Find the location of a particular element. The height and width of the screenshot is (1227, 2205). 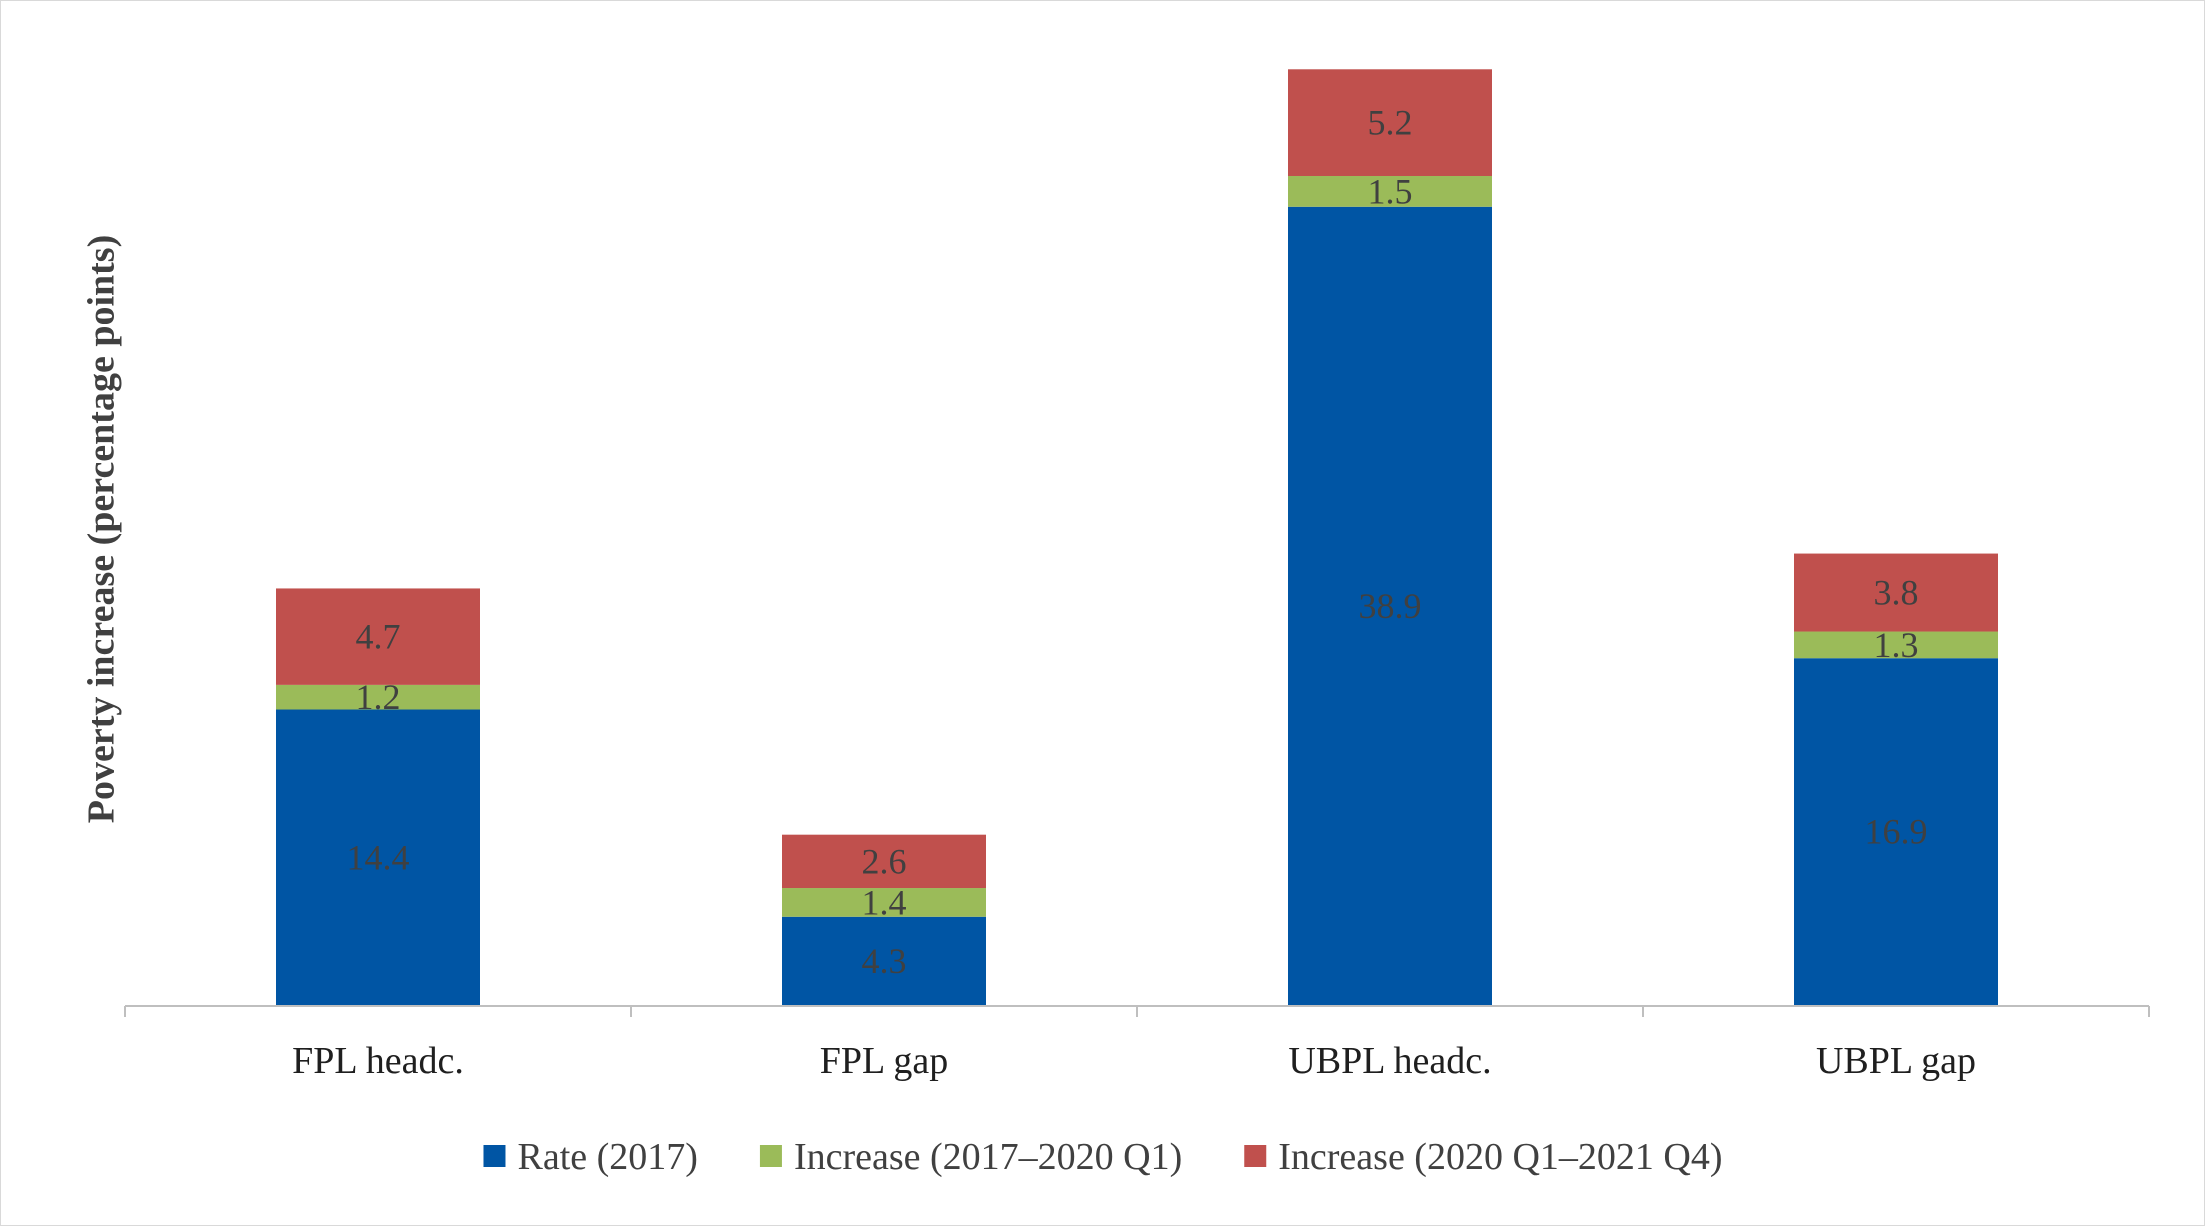

data-label: 2.6 is located at coordinates (884, 861).